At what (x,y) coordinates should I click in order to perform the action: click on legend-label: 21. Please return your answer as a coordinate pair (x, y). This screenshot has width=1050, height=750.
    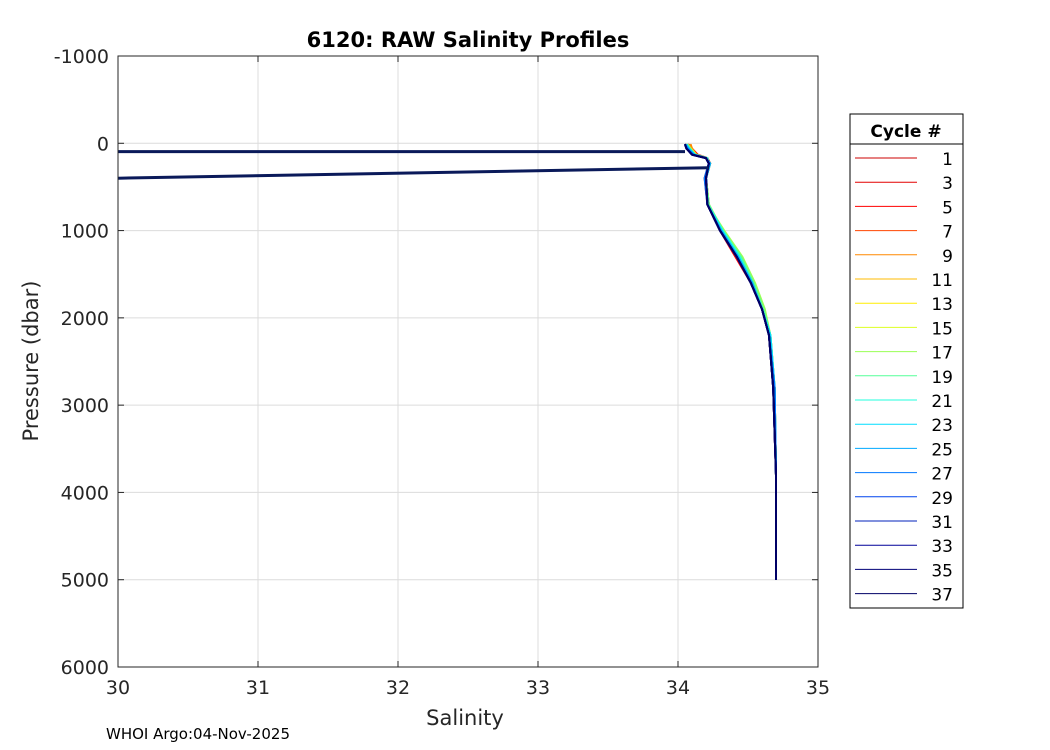
    Looking at the image, I should click on (942, 402).